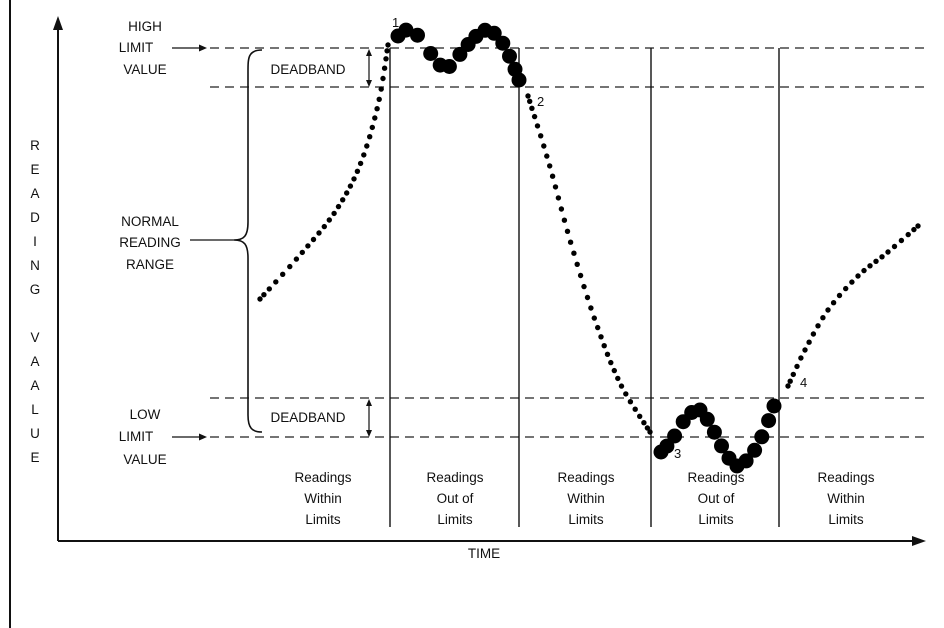  Describe the element at coordinates (248, 241) in the screenshot. I see `normal-range-brace` at that location.